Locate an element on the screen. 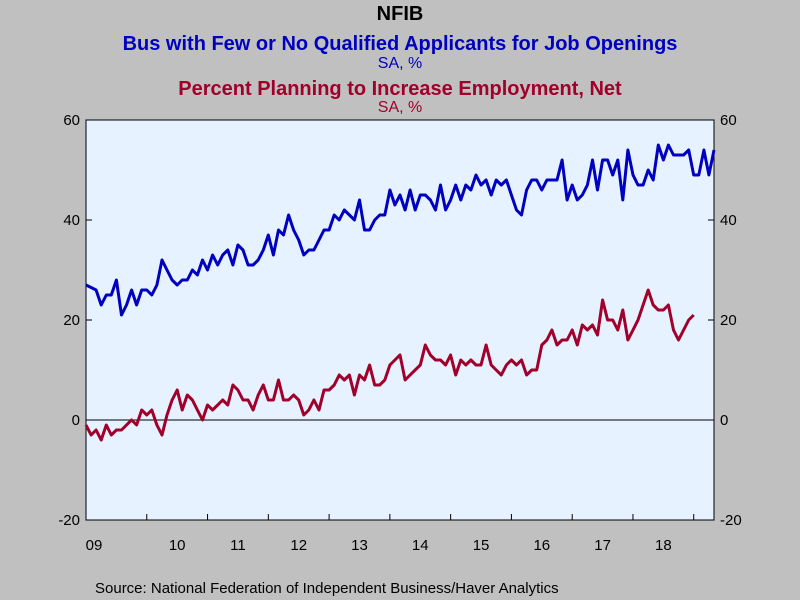 This screenshot has width=800, height=600. y-tick-label-left: 20 is located at coordinates (71, 320).